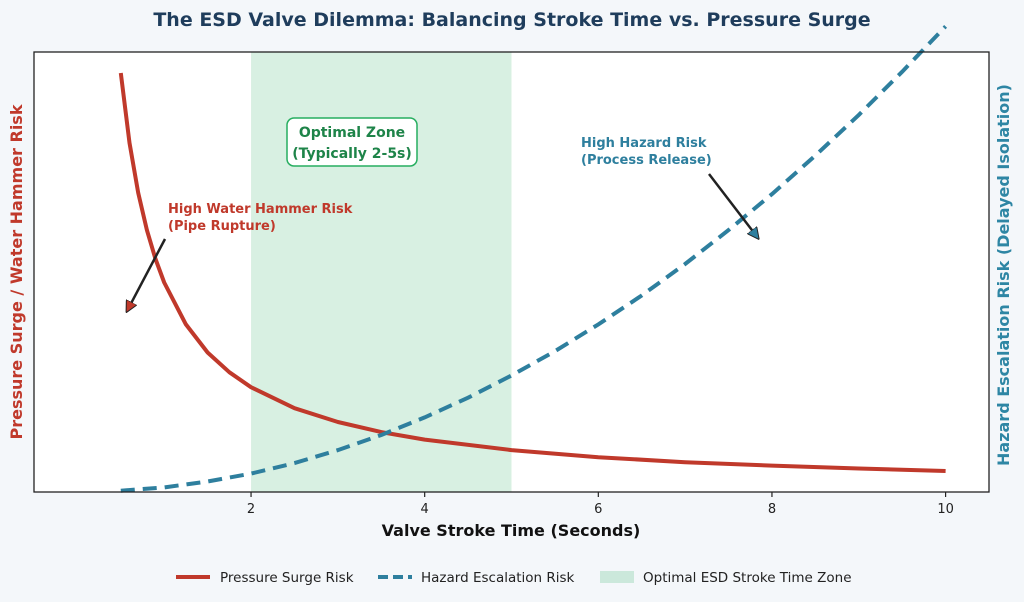  Describe the element at coordinates (352, 154) in the screenshot. I see `optimal-zone-sublabel: (Typically 2-5s)` at that location.